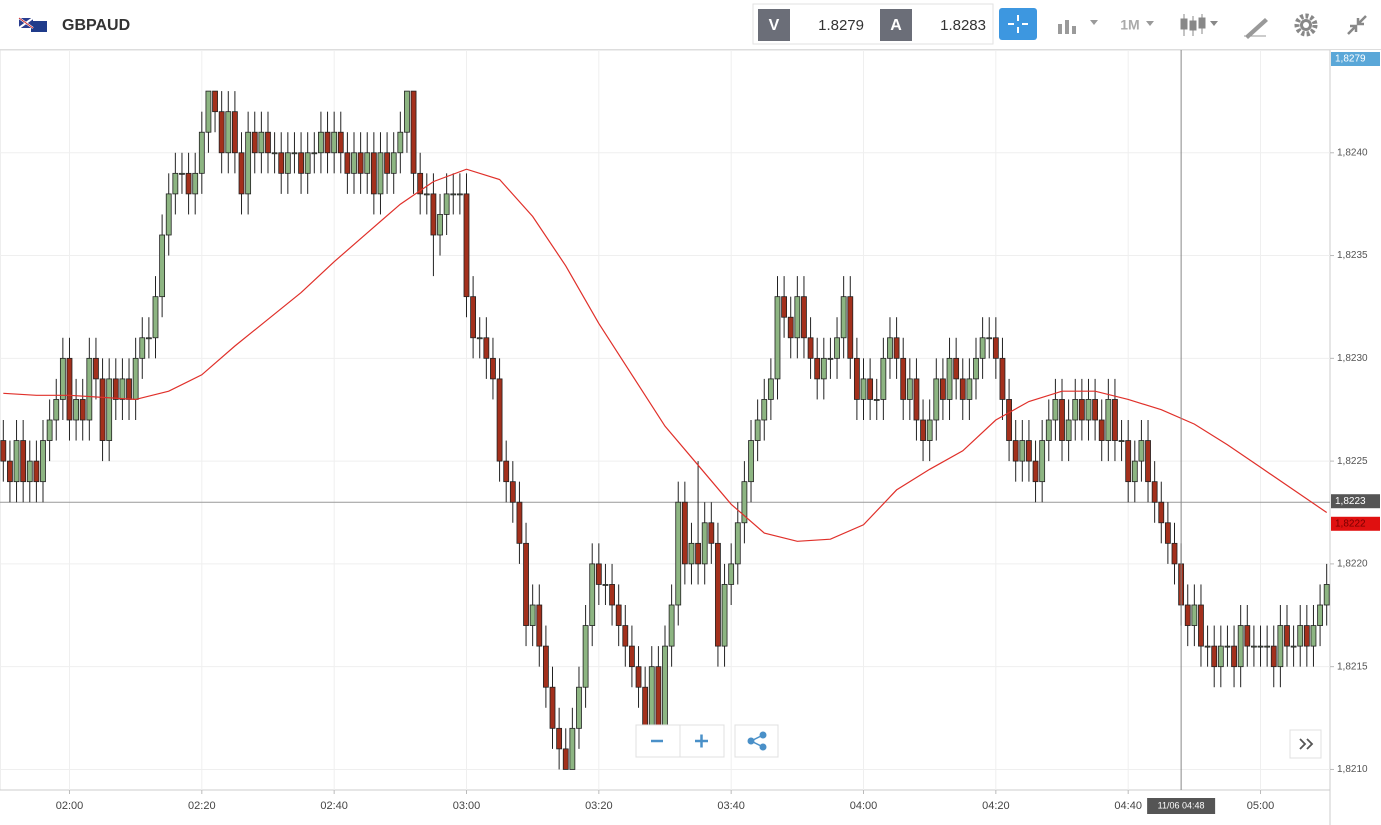 This screenshot has width=1381, height=825. Describe the element at coordinates (701, 741) in the screenshot. I see `zoom-in-button` at that location.